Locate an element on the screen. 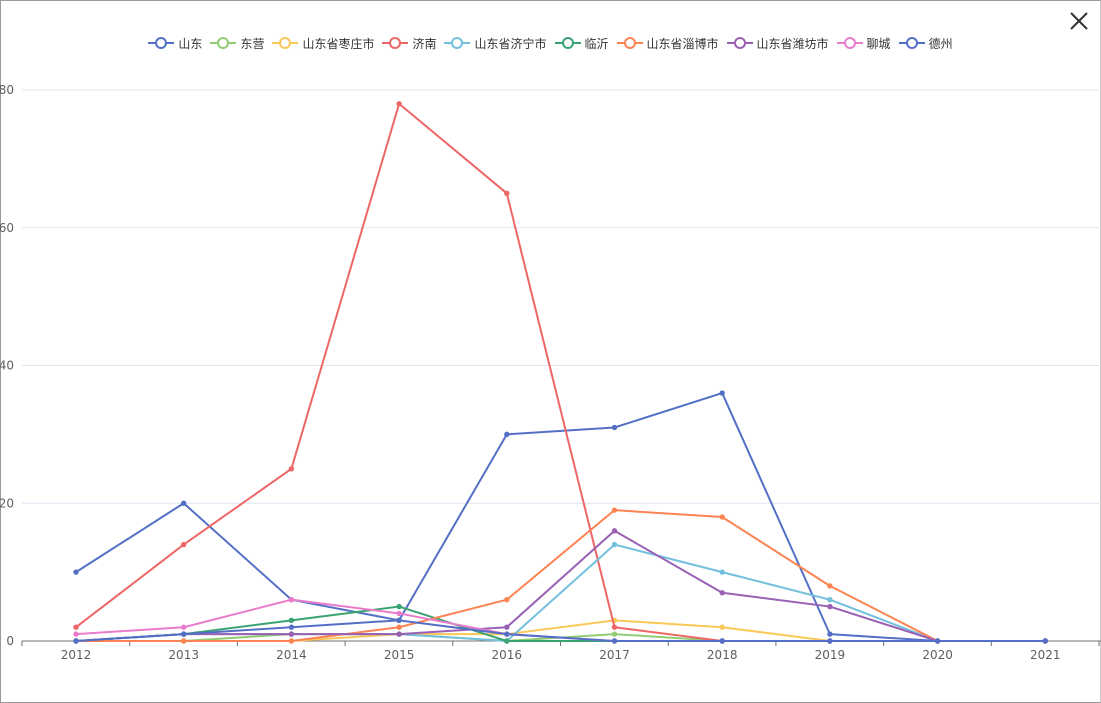 Image resolution: width=1101 pixels, height=703 pixels. legend-item: 山东省潍坊市 is located at coordinates (777, 43).